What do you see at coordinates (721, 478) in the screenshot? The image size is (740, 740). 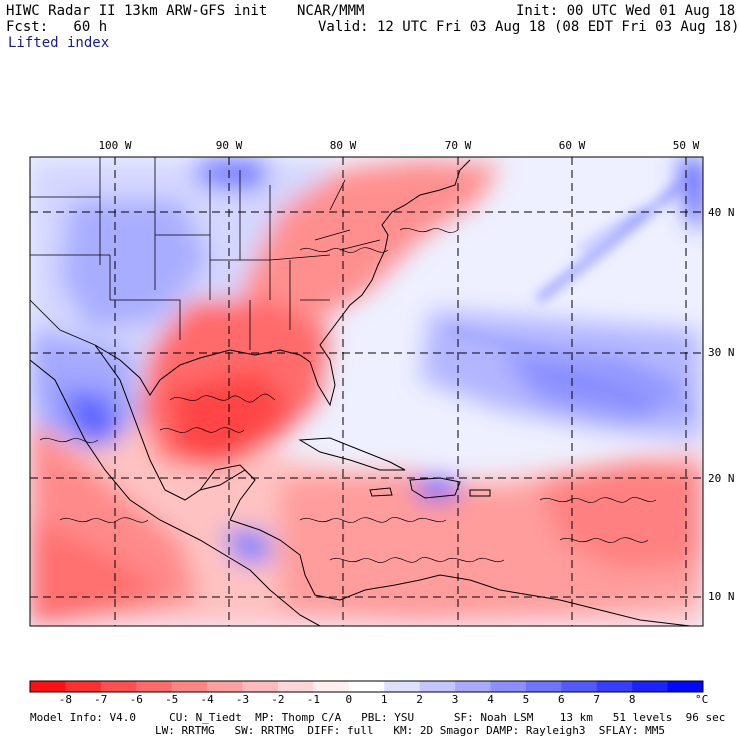 I see `lat-label-20n: 20 N` at bounding box center [721, 478].